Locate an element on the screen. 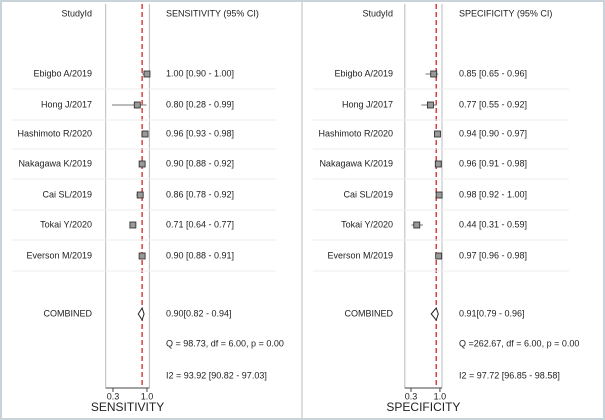 This screenshot has width=605, height=420. value-label: 0.80 [0.28 - 0.99] is located at coordinates (200, 104).